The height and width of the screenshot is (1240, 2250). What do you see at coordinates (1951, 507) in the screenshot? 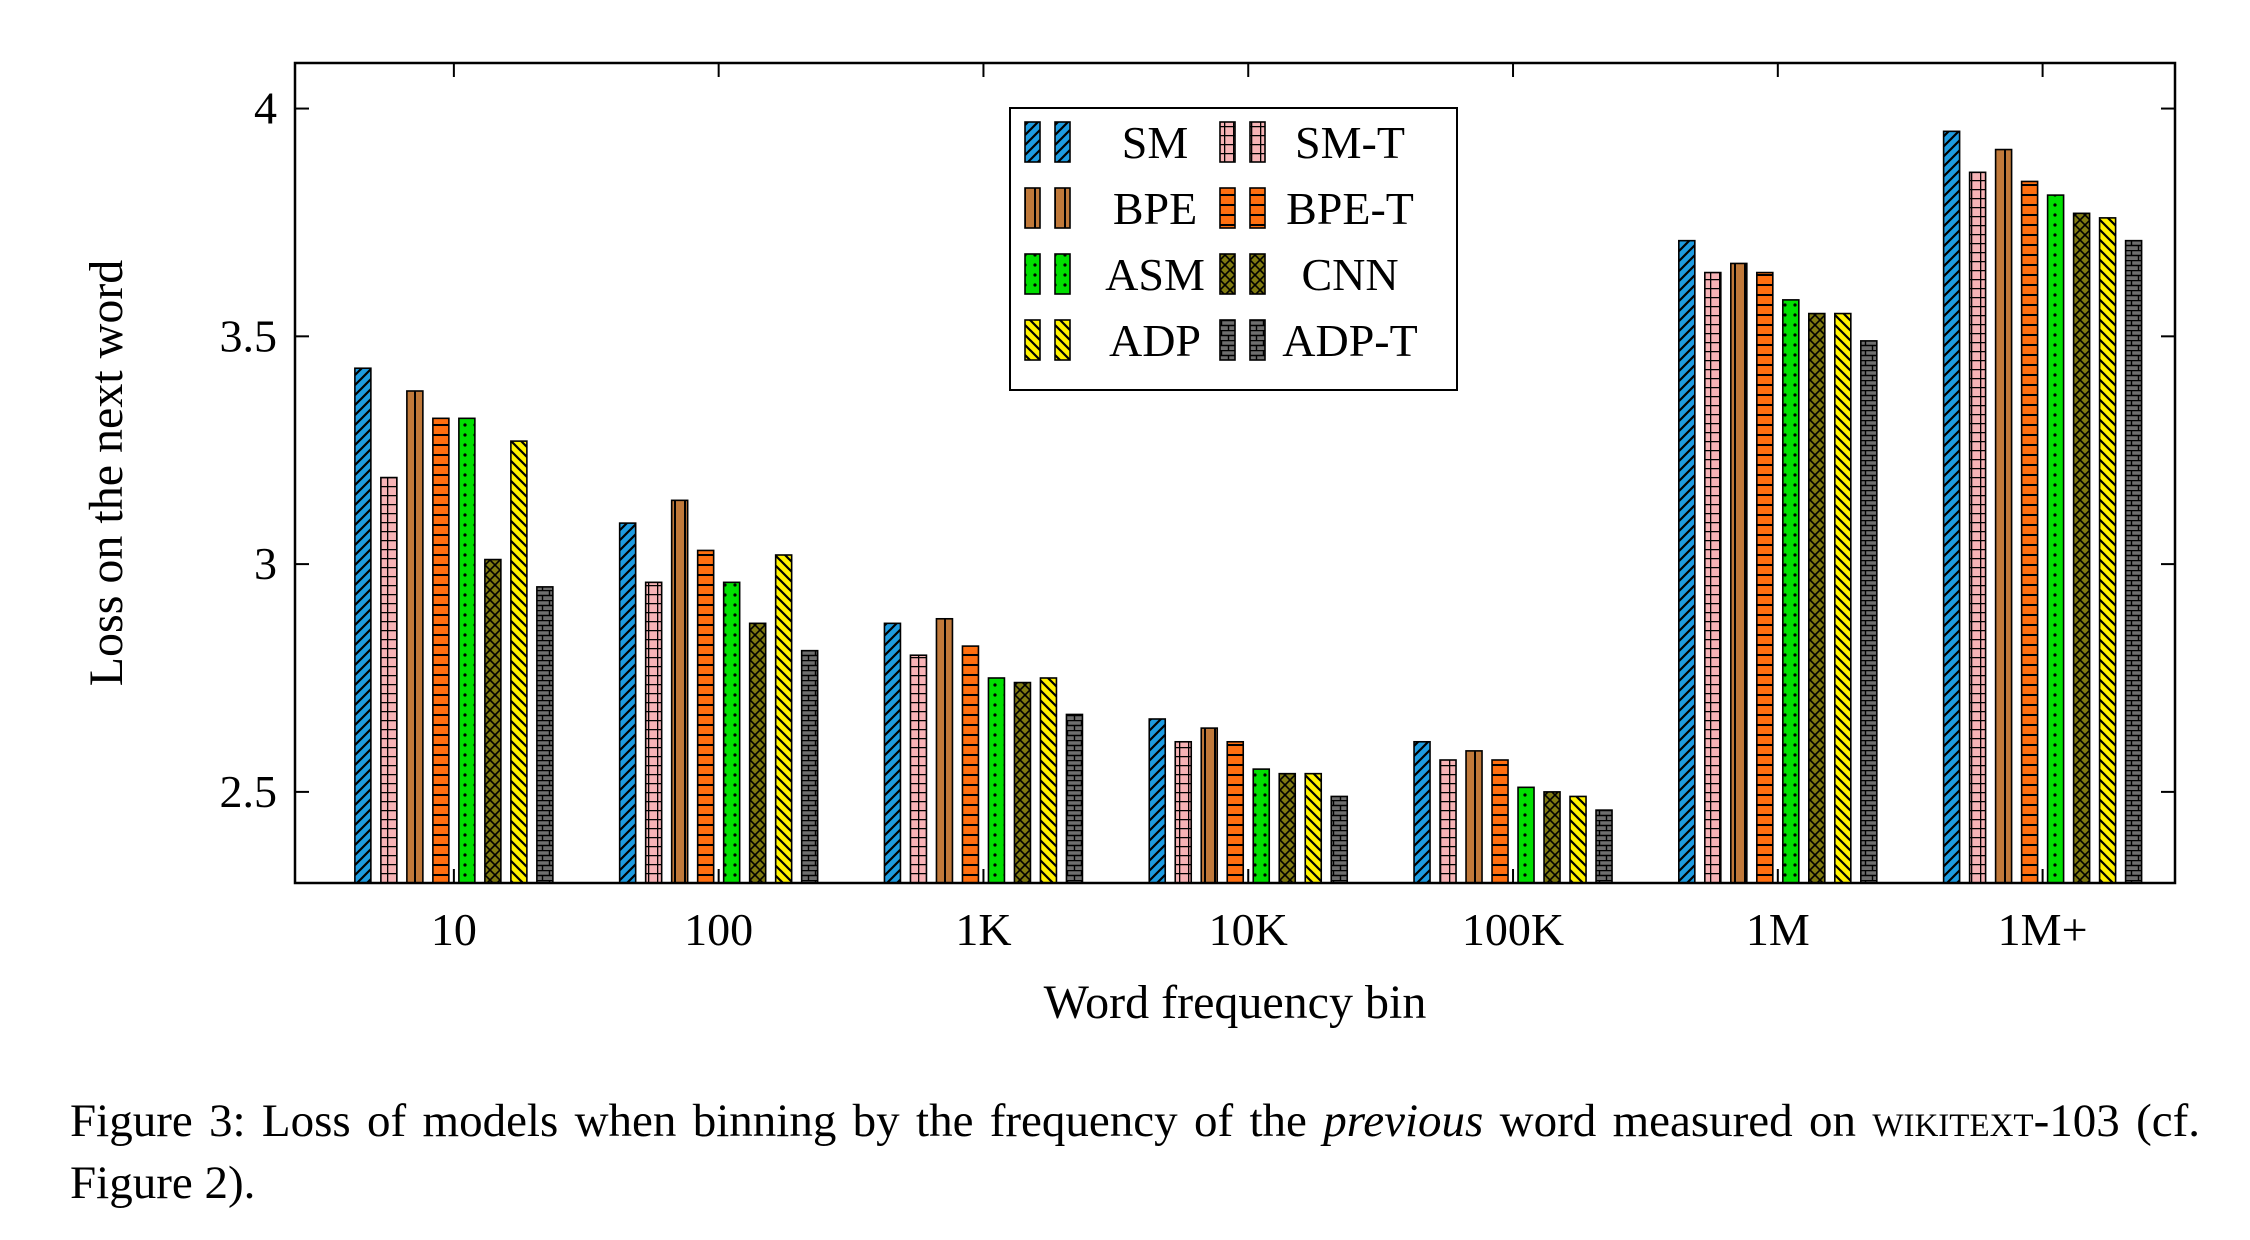
I see `bar-sm-1mplus` at bounding box center [1951, 507].